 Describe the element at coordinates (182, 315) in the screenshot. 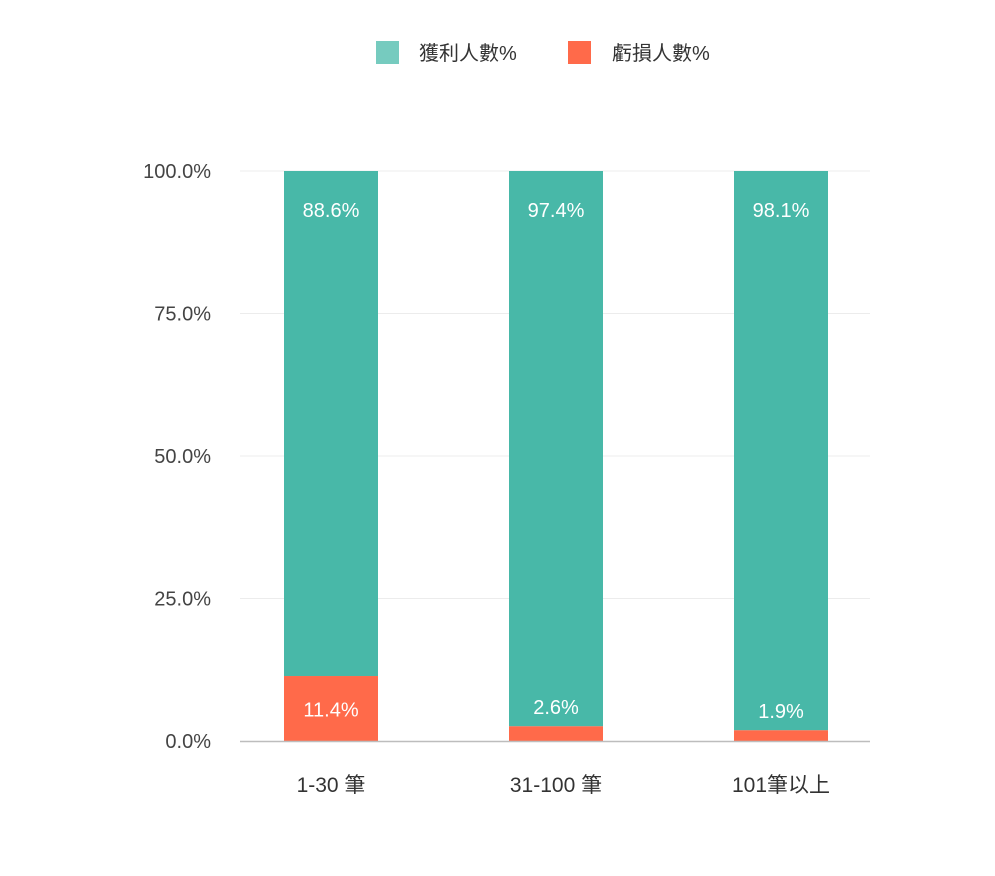

I see `y-tick-label: 75.0%` at that location.